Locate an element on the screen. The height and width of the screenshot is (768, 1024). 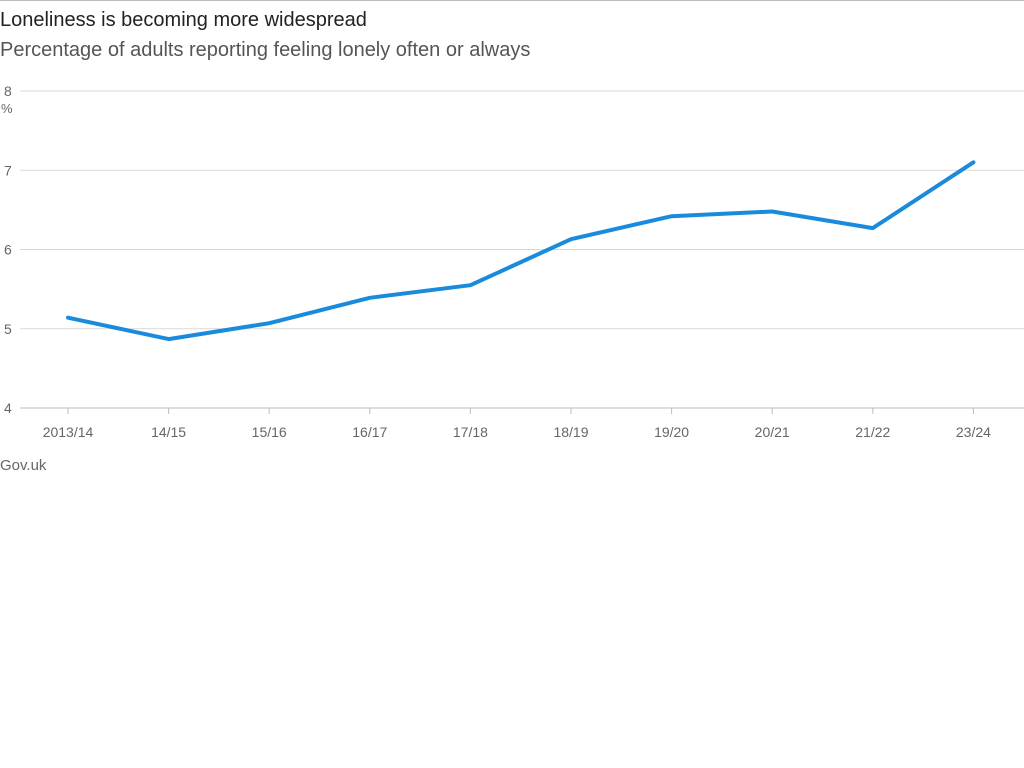
y-tick-label: 6 is located at coordinates (8, 250).